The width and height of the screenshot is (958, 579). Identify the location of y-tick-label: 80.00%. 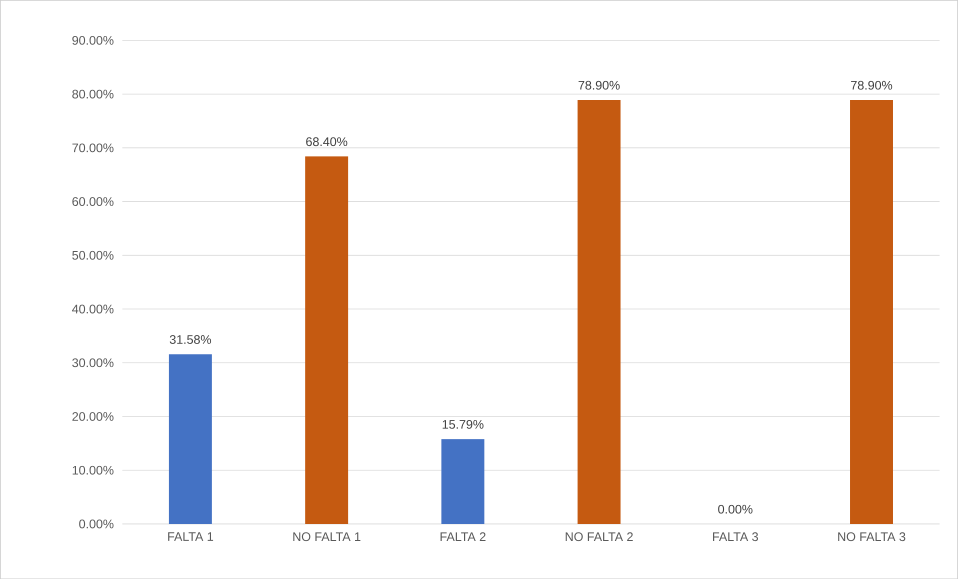
(93, 94).